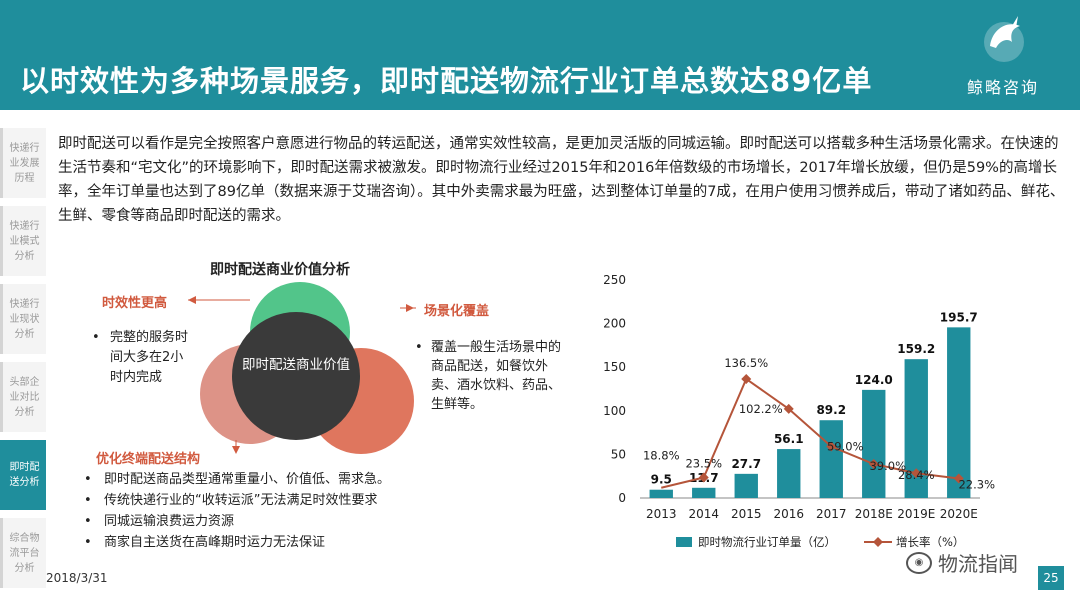 Image resolution: width=1080 pixels, height=608 pixels. I want to click on scenario-note: • 覆盖一般生活场景中的商品配送，如餐饮外卖、酒水饮料、药品、生鲜等。, so click(493, 376).